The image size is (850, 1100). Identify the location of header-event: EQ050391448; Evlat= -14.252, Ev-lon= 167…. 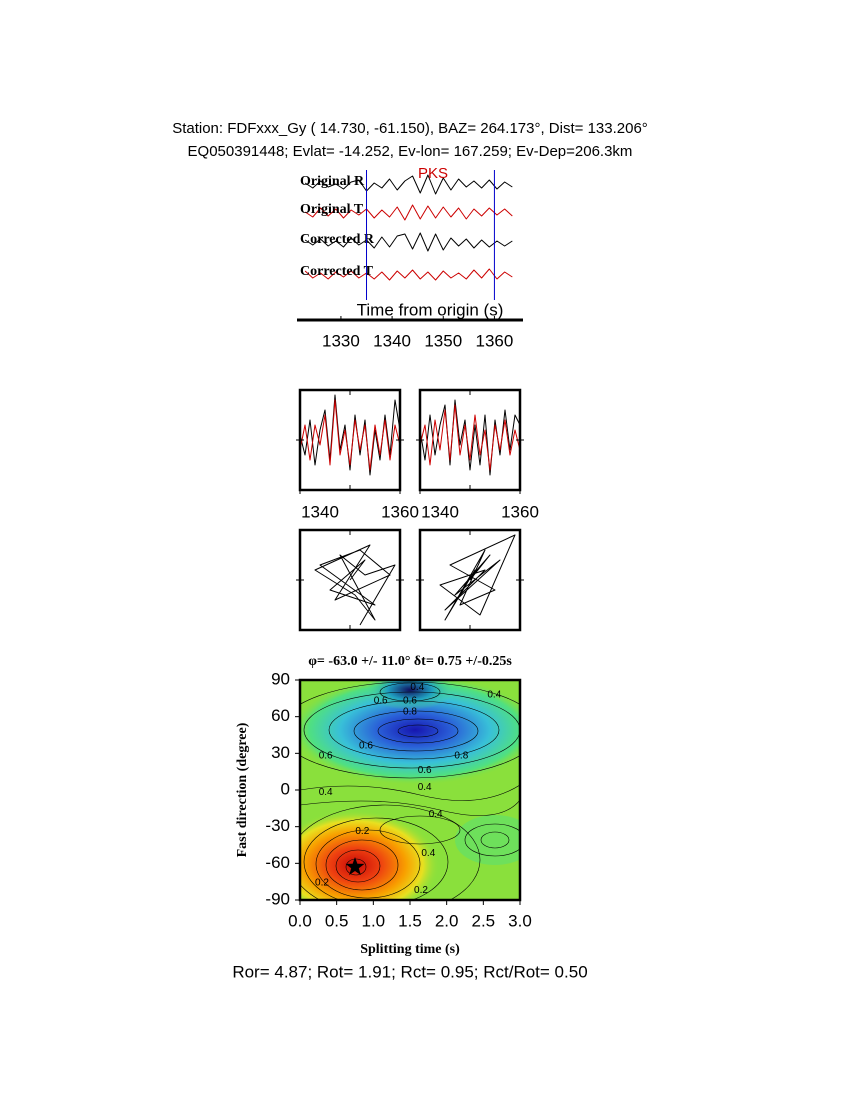
(410, 151).